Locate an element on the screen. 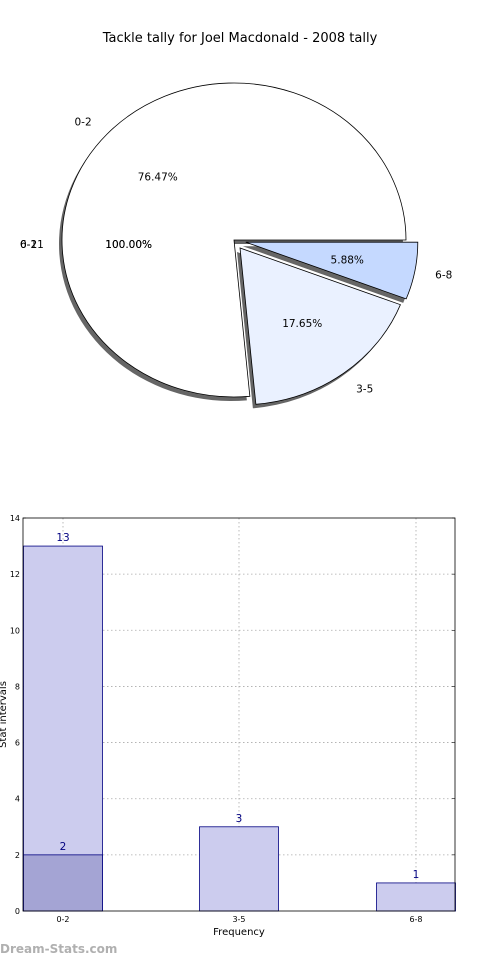 The height and width of the screenshot is (960, 480). pie-pct-3-5: 17.65% is located at coordinates (302, 324).